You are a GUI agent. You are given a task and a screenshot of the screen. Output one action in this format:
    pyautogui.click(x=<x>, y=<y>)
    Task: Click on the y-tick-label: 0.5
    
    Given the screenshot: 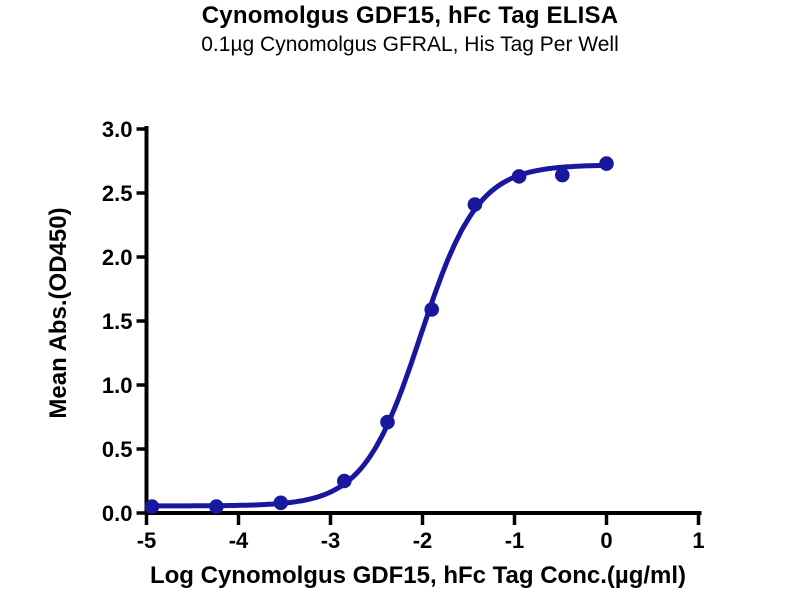 What is the action you would take?
    pyautogui.click(x=117, y=449)
    